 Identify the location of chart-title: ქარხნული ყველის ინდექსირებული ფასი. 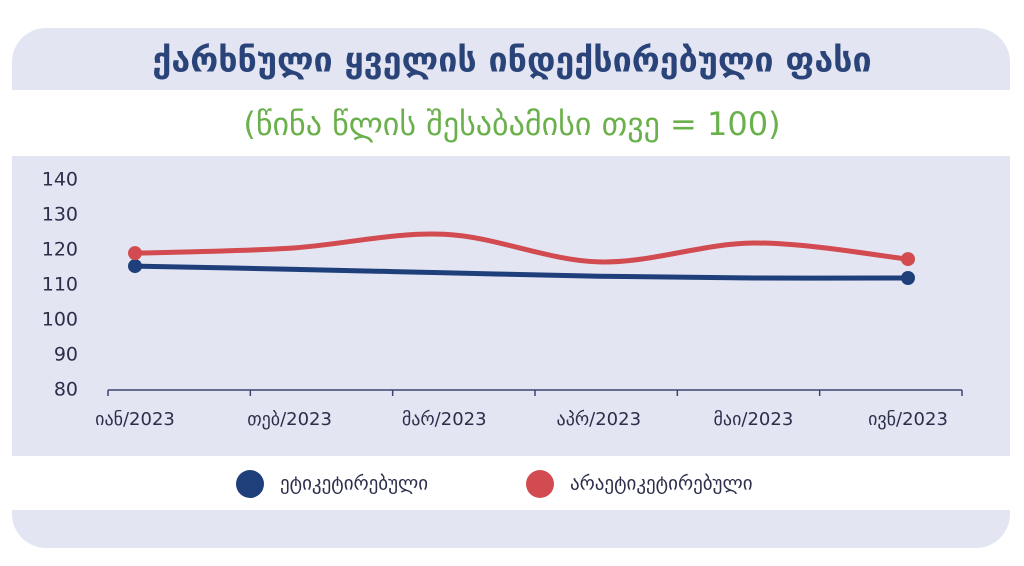
(511, 61).